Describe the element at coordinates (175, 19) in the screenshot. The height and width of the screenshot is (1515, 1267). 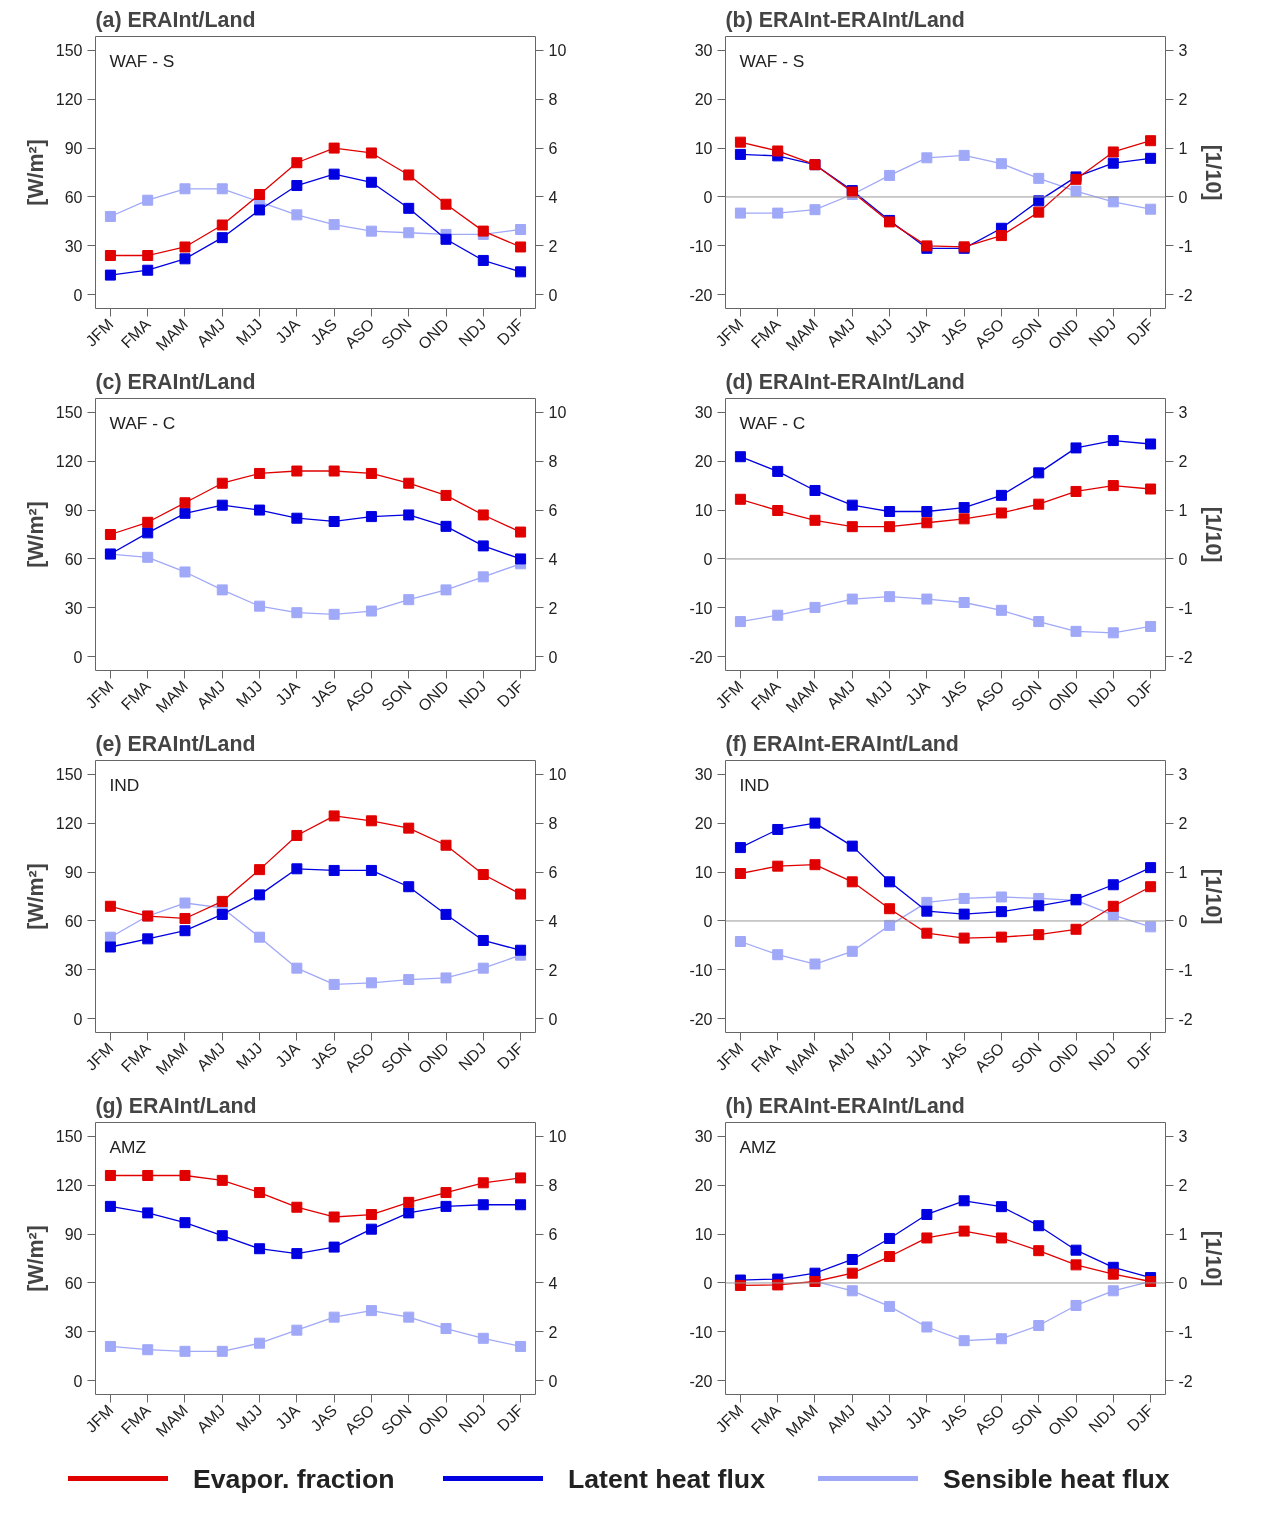
I see `chart-title: (a) ERAInt/Land` at that location.